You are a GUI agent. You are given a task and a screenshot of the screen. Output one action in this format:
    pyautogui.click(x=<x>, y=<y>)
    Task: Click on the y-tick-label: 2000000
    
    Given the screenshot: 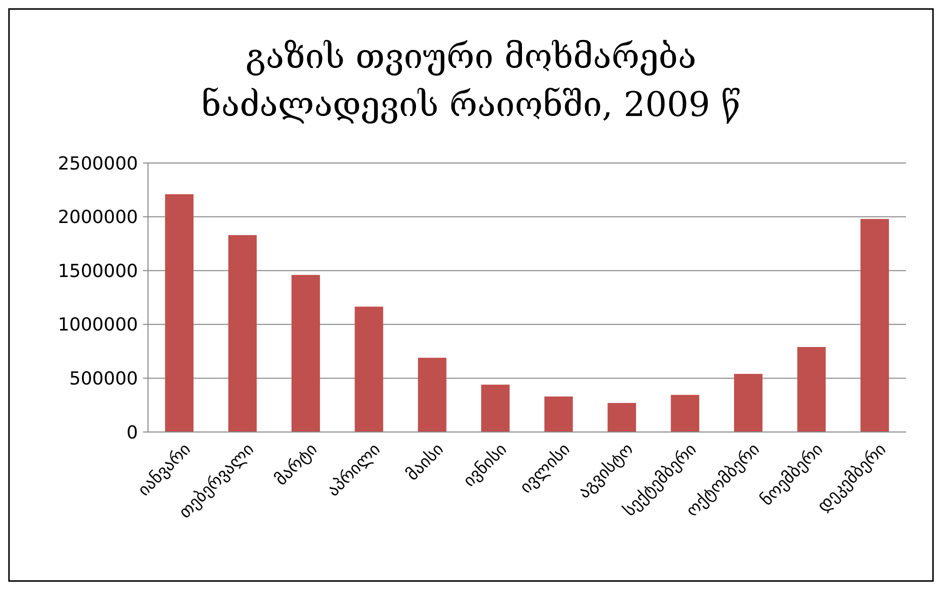 What is the action you would take?
    pyautogui.click(x=98, y=217)
    